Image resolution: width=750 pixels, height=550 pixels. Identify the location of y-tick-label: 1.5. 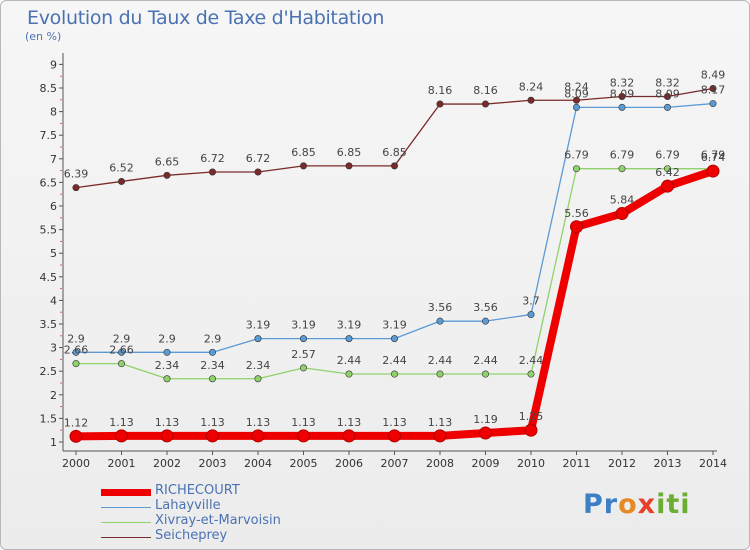
(49, 418).